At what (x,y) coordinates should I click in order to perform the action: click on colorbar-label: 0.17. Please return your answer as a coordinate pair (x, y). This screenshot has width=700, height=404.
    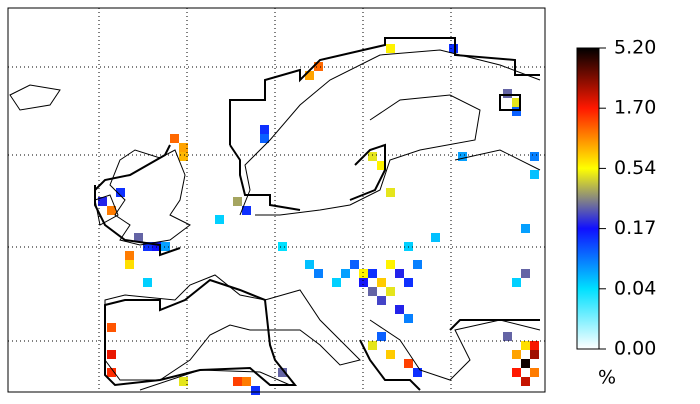
    Looking at the image, I should click on (635, 228).